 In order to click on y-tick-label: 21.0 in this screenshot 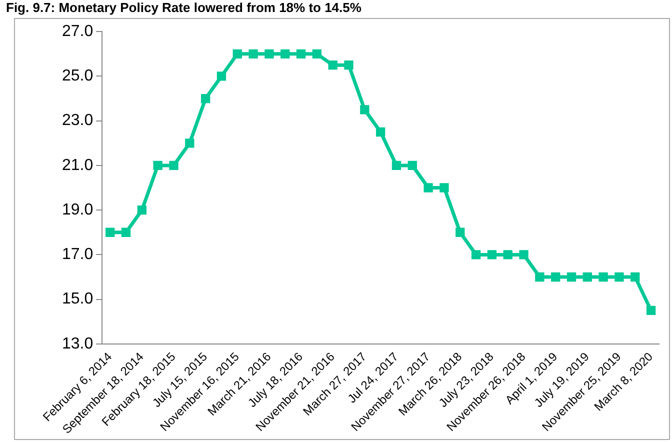, I will do `click(78, 165)`.